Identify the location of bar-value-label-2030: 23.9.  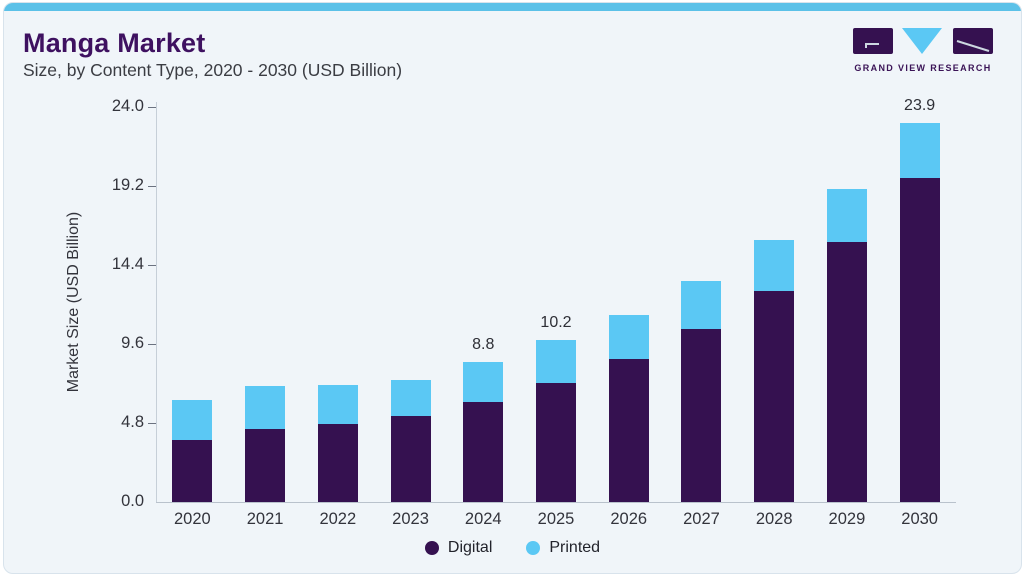
(920, 105).